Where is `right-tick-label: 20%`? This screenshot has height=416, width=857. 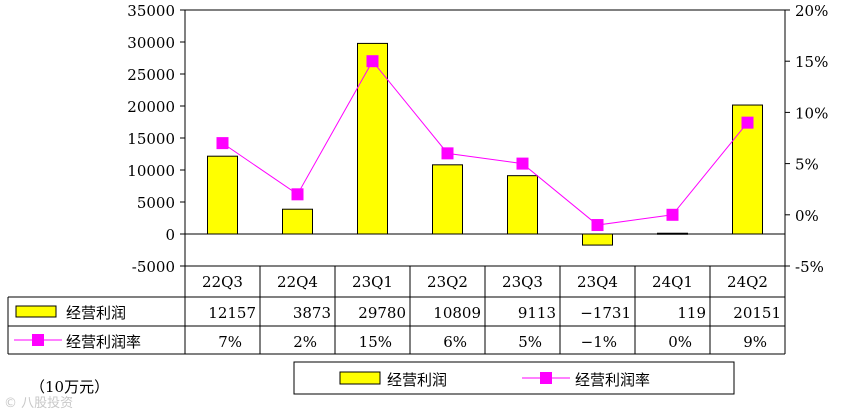 right-tick-label: 20% is located at coordinates (811, 11).